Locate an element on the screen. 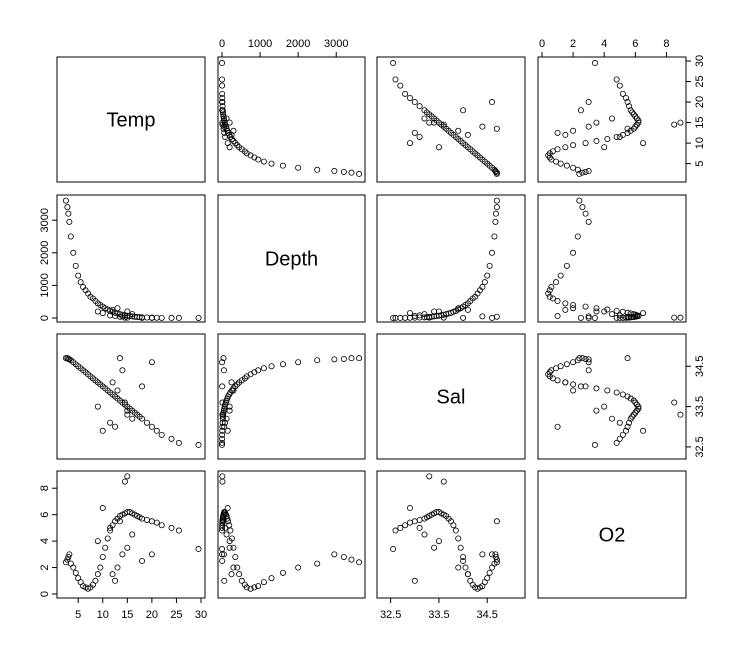  x-tick-label-temp-2: 15 is located at coordinates (127, 615).